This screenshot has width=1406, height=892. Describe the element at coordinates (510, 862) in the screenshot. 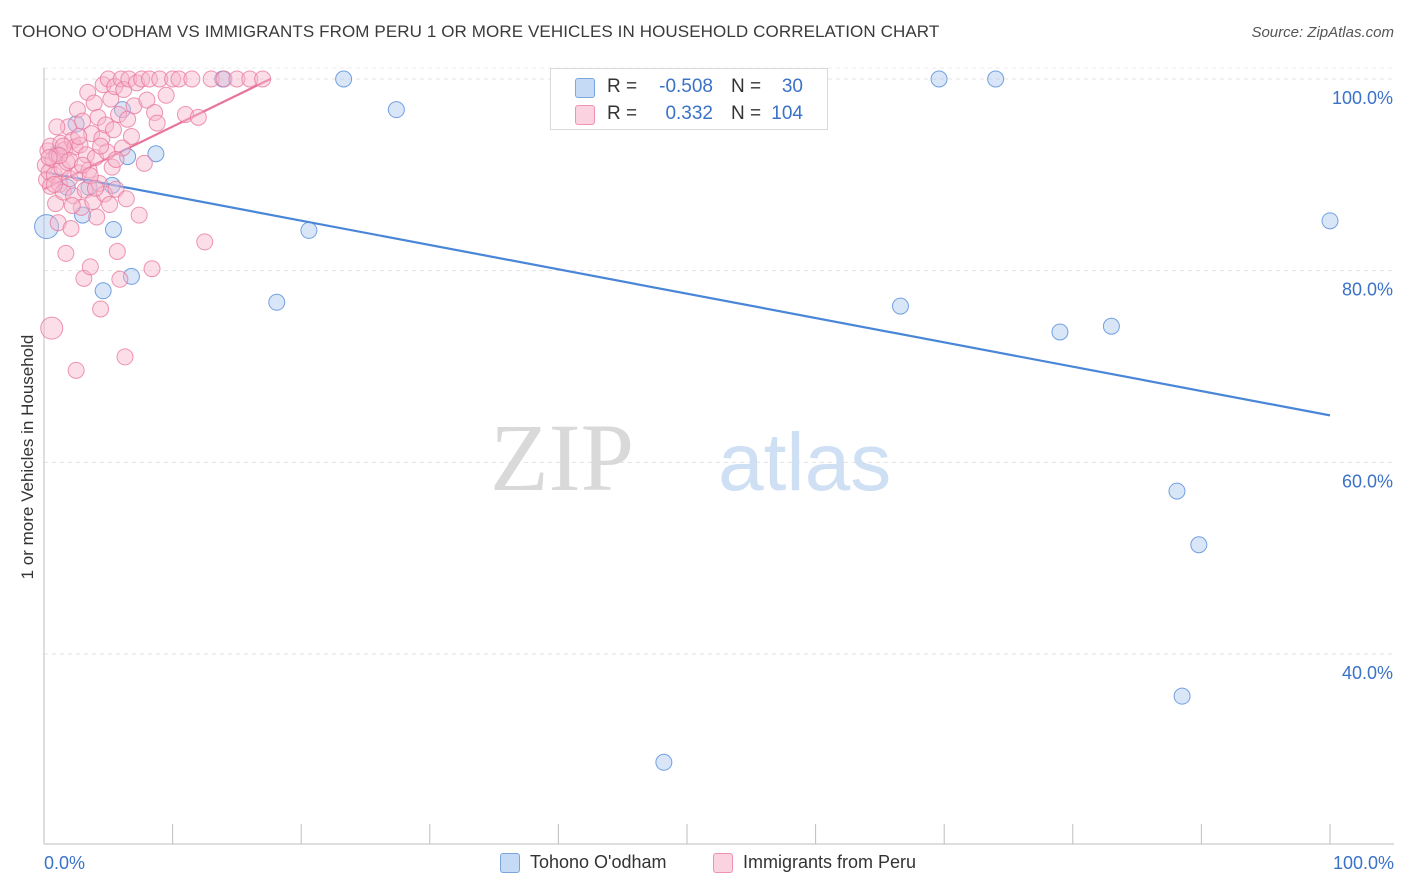

I see `legend-swatch-tohono` at that location.